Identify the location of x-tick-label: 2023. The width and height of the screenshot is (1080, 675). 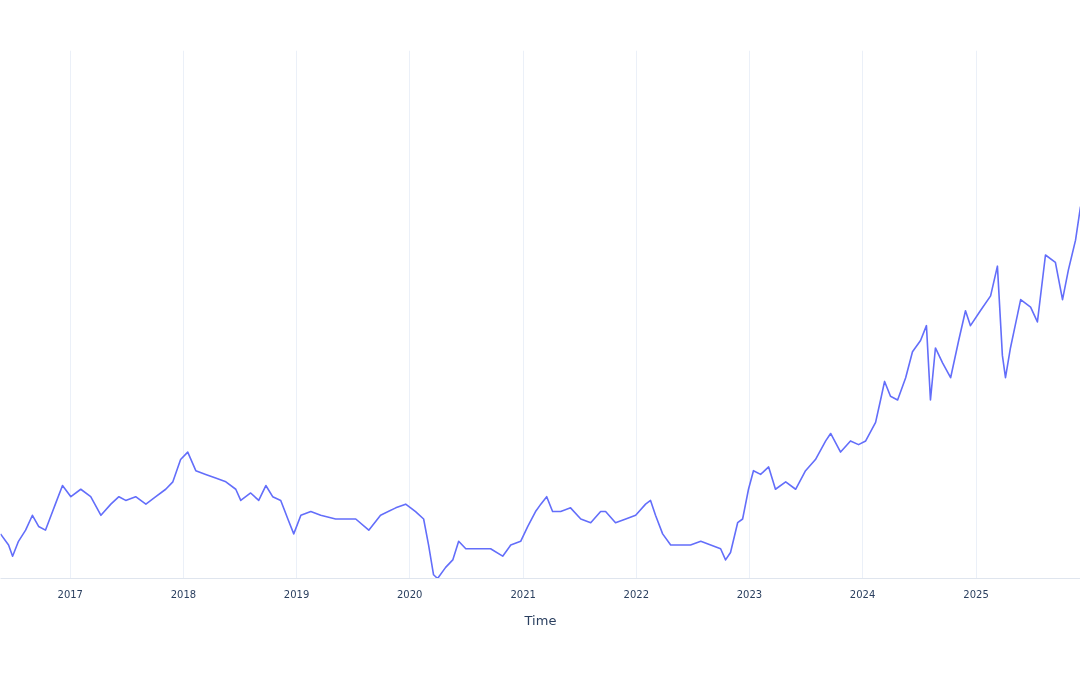
(749, 594).